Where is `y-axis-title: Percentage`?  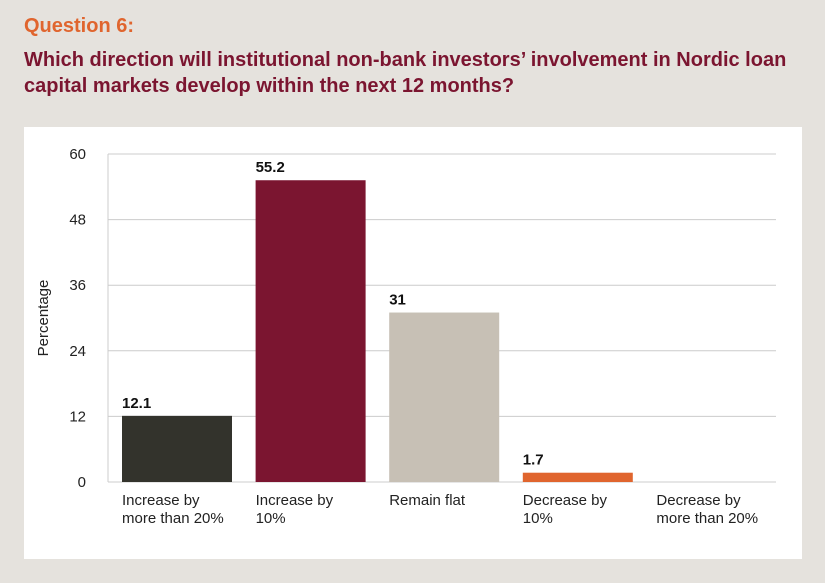 y-axis-title: Percentage is located at coordinates (43, 318).